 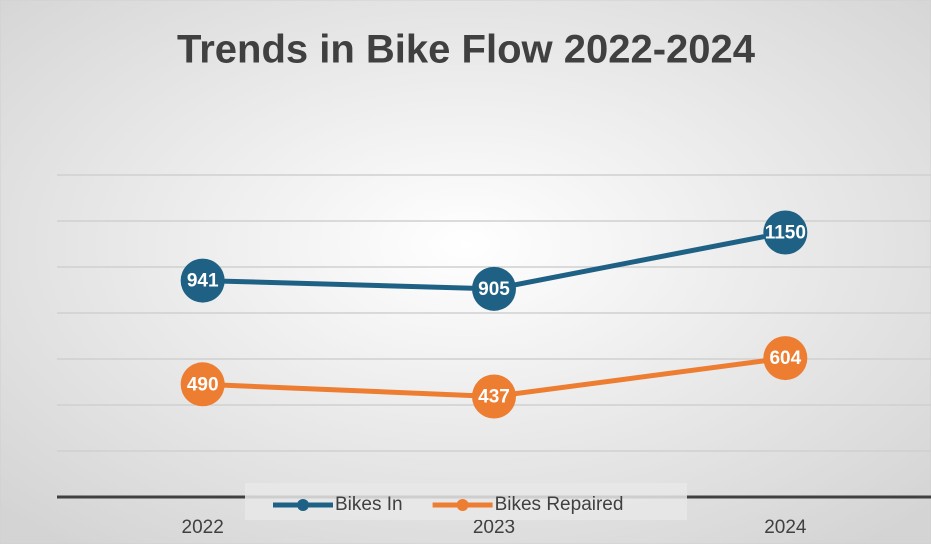 I want to click on data-label: 490, so click(x=203, y=384).